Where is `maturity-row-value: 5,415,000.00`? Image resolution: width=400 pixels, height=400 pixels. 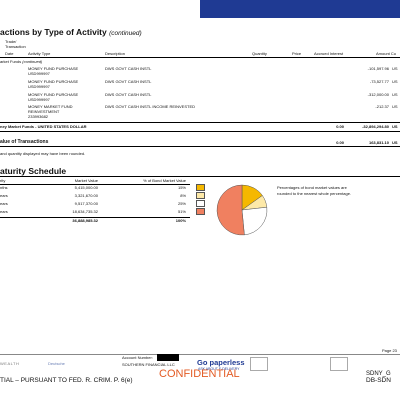 maturity-row-value: 5,415,000.00 is located at coordinates (86, 187).